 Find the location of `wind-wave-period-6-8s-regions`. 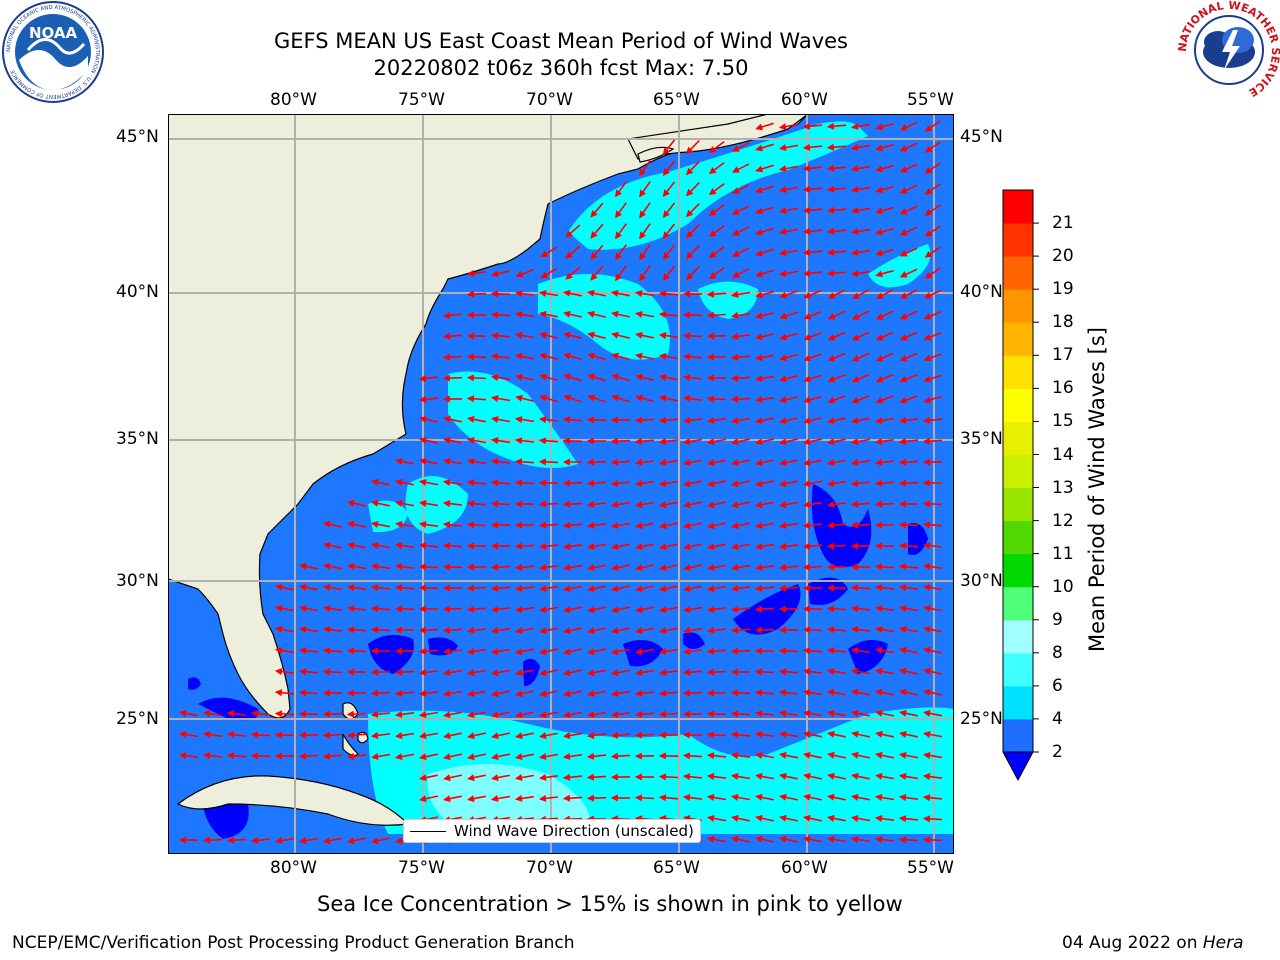

wind-wave-period-6-8s-regions is located at coordinates (508, 799).